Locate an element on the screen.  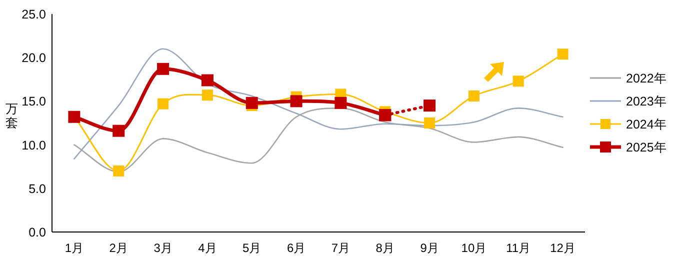
x-tick-label: 7月 is located at coordinates (340, 248).